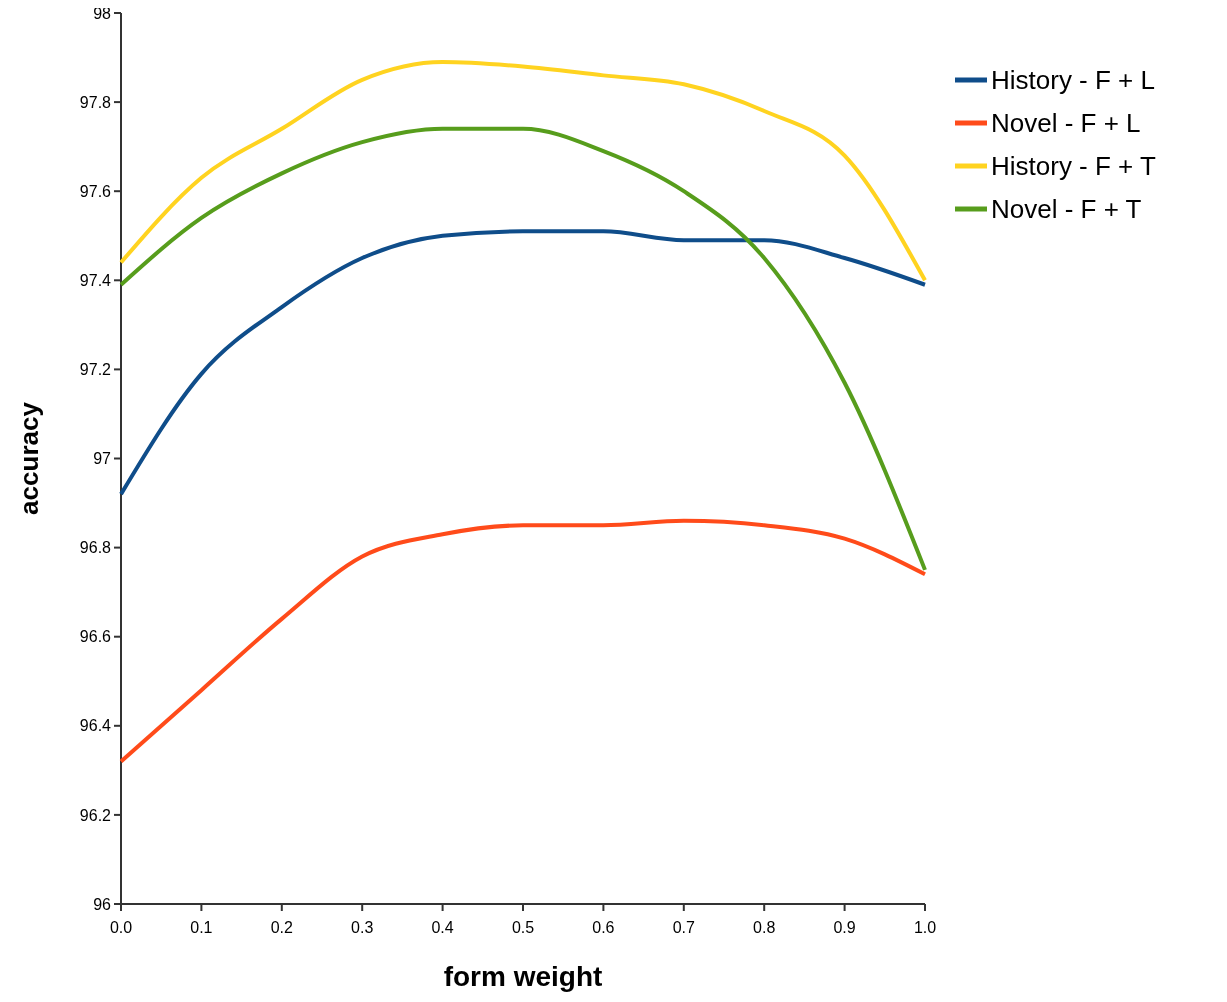 The image size is (1227, 1002). What do you see at coordinates (95, 548) in the screenshot?
I see `y-tick-label: 96.8` at bounding box center [95, 548].